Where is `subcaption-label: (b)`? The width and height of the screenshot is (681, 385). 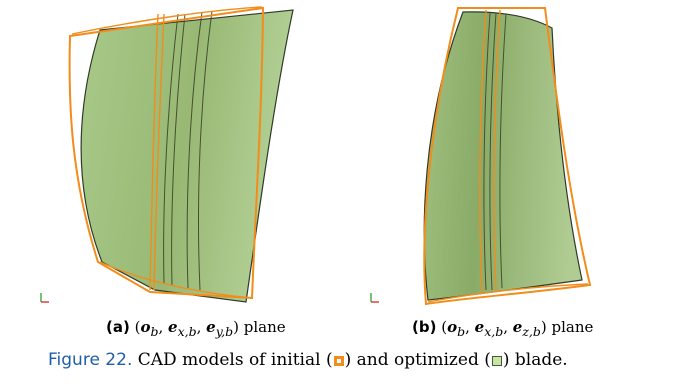 subcaption-label: (b) is located at coordinates (424, 327).